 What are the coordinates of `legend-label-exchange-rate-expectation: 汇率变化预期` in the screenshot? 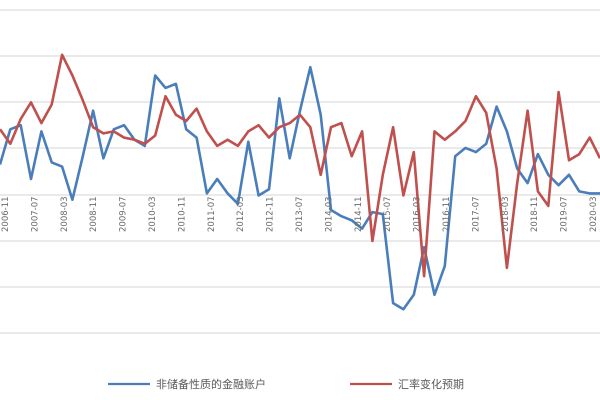 It's located at (431, 384).